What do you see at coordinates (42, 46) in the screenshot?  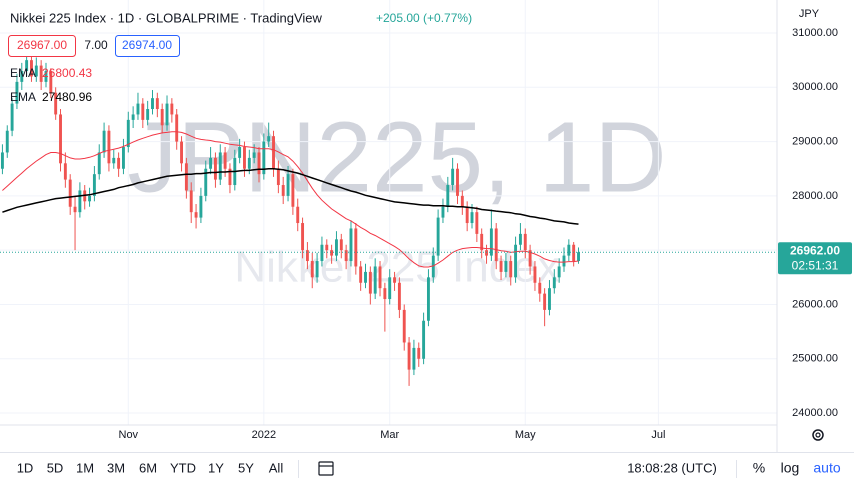 I see `bid-box` at bounding box center [42, 46].